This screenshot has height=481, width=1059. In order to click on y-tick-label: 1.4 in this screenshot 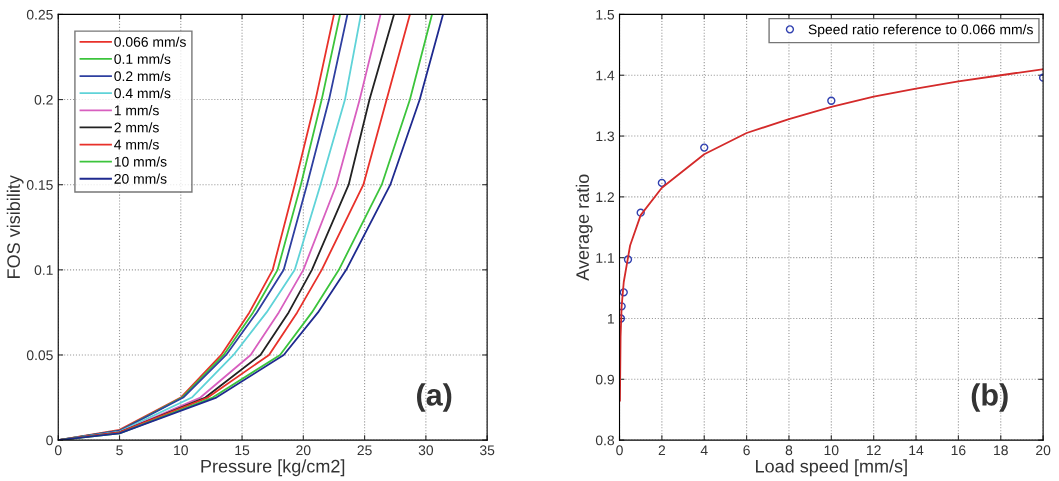, I will do `click(605, 75)`.